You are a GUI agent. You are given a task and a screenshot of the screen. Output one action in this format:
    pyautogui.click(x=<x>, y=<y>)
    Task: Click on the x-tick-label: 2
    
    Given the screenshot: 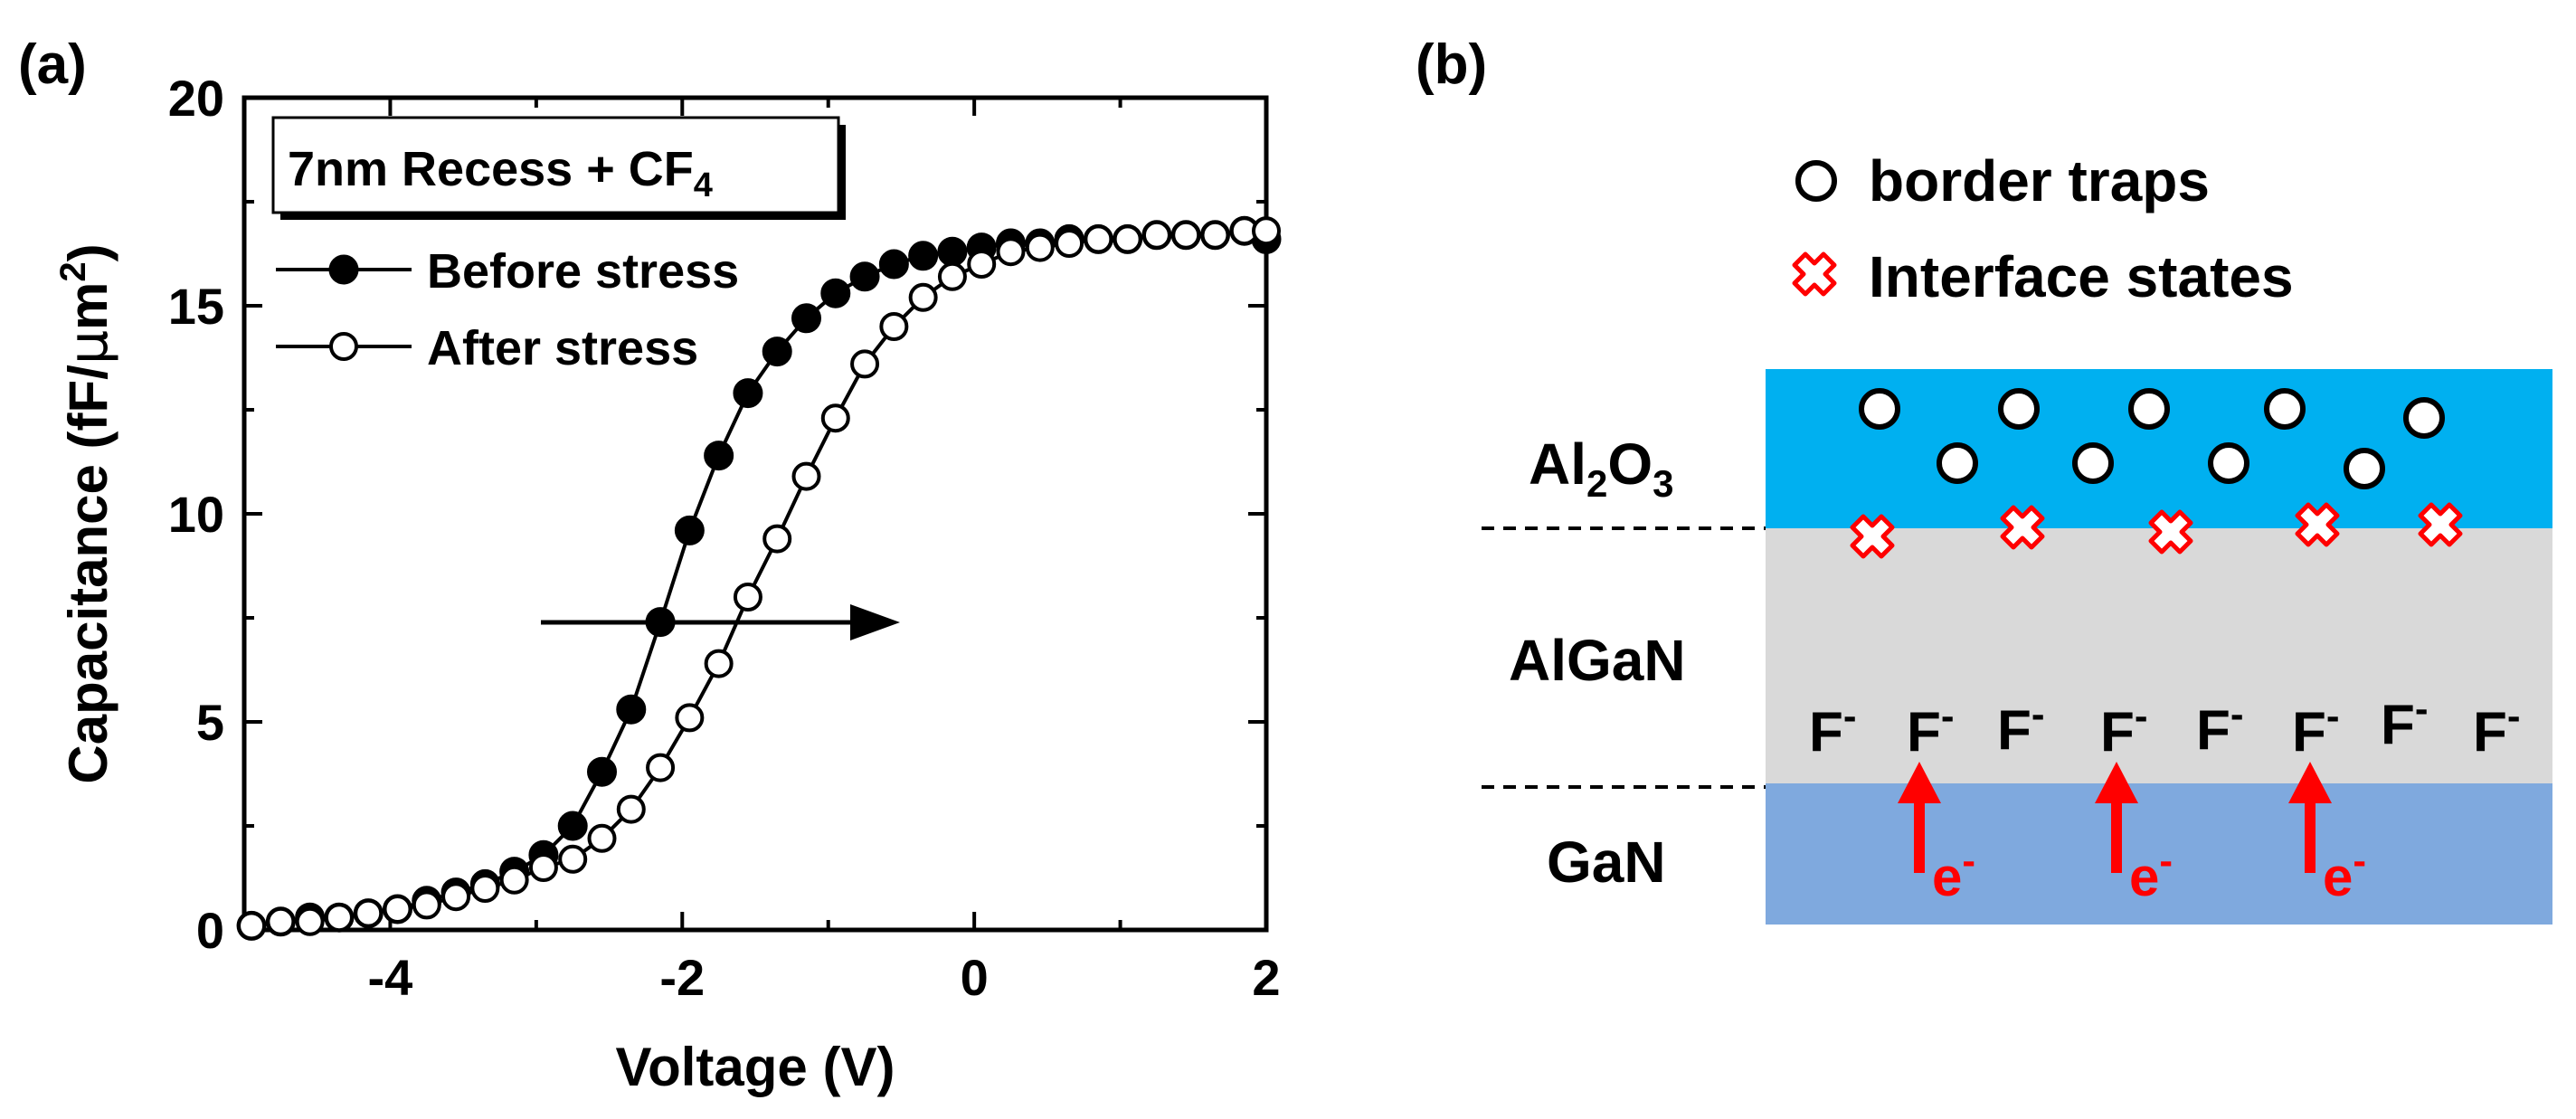 What is the action you would take?
    pyautogui.click(x=1266, y=977)
    